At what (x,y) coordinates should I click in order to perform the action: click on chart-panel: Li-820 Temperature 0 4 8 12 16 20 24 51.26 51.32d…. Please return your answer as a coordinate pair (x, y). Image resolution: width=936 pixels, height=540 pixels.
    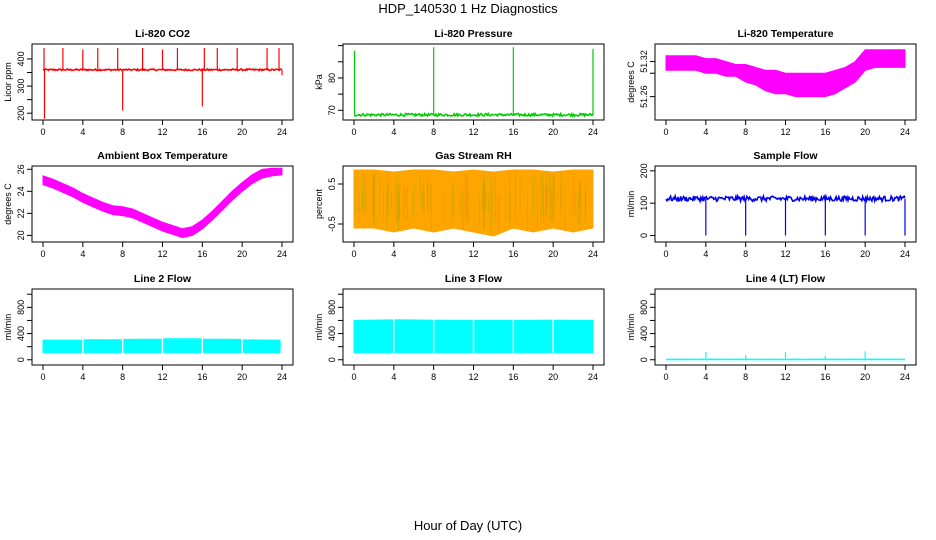
    Looking at the image, I should click on (771, 82).